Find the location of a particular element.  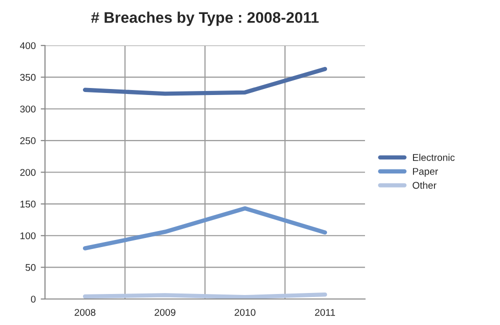

y-tick-label: 350 is located at coordinates (28, 77).